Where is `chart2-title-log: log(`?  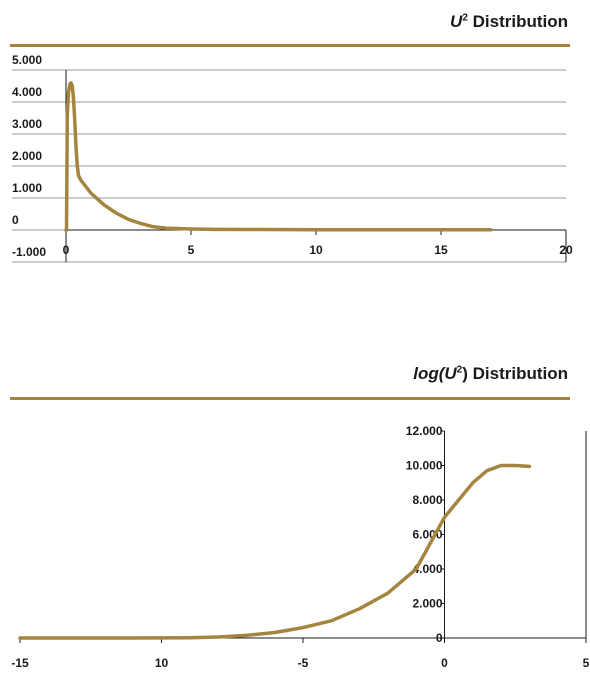 chart2-title-log: log( is located at coordinates (429, 373).